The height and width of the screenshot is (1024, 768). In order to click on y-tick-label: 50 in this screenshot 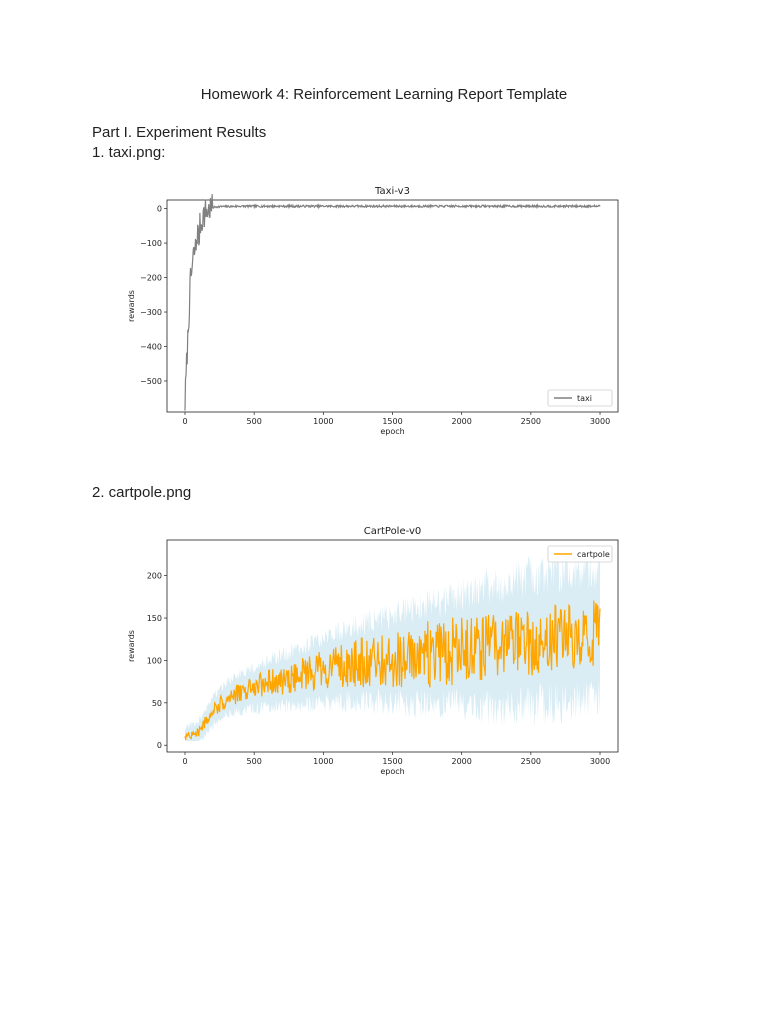, I will do `click(157, 703)`.